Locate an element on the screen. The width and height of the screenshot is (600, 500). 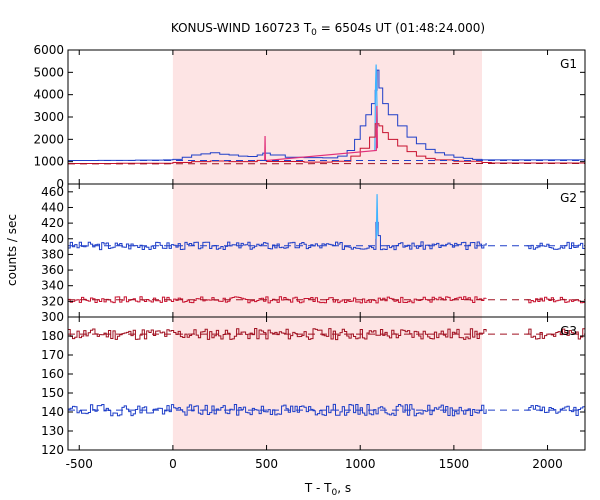
x-tick-label: -500 is located at coordinates (79, 464).